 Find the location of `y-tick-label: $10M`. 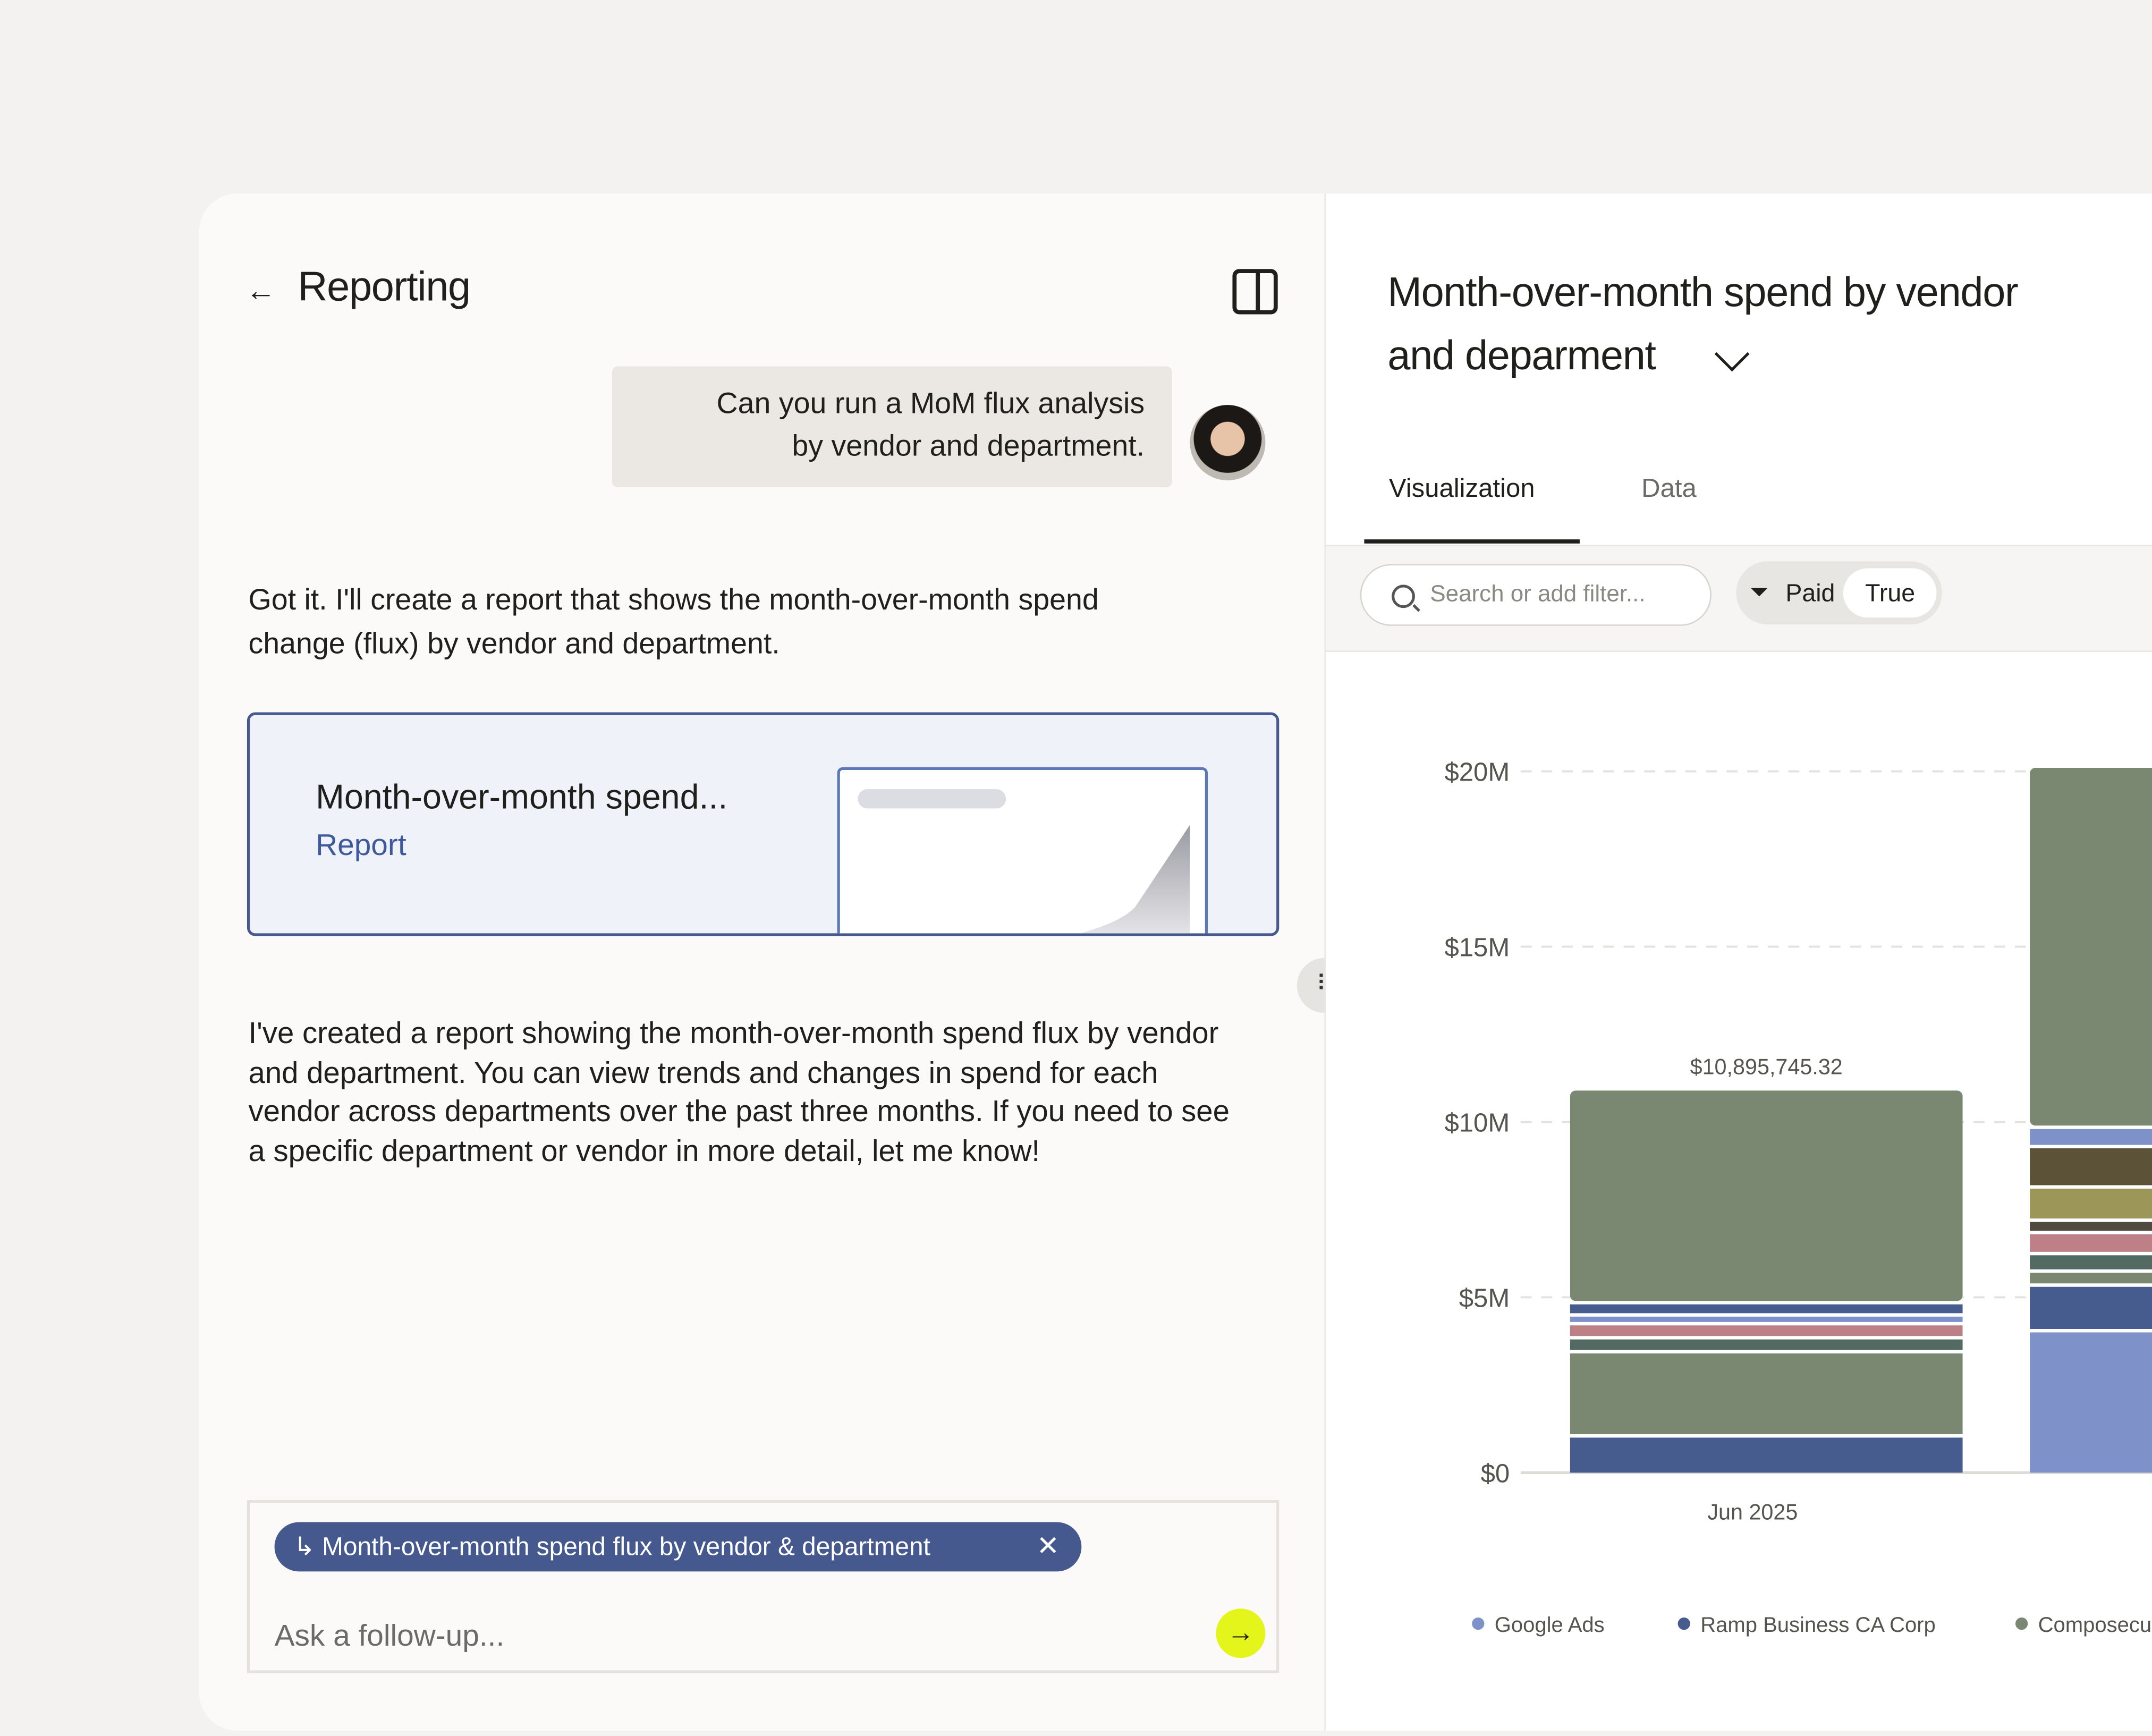

y-tick-label: $10M is located at coordinates (1477, 1123).